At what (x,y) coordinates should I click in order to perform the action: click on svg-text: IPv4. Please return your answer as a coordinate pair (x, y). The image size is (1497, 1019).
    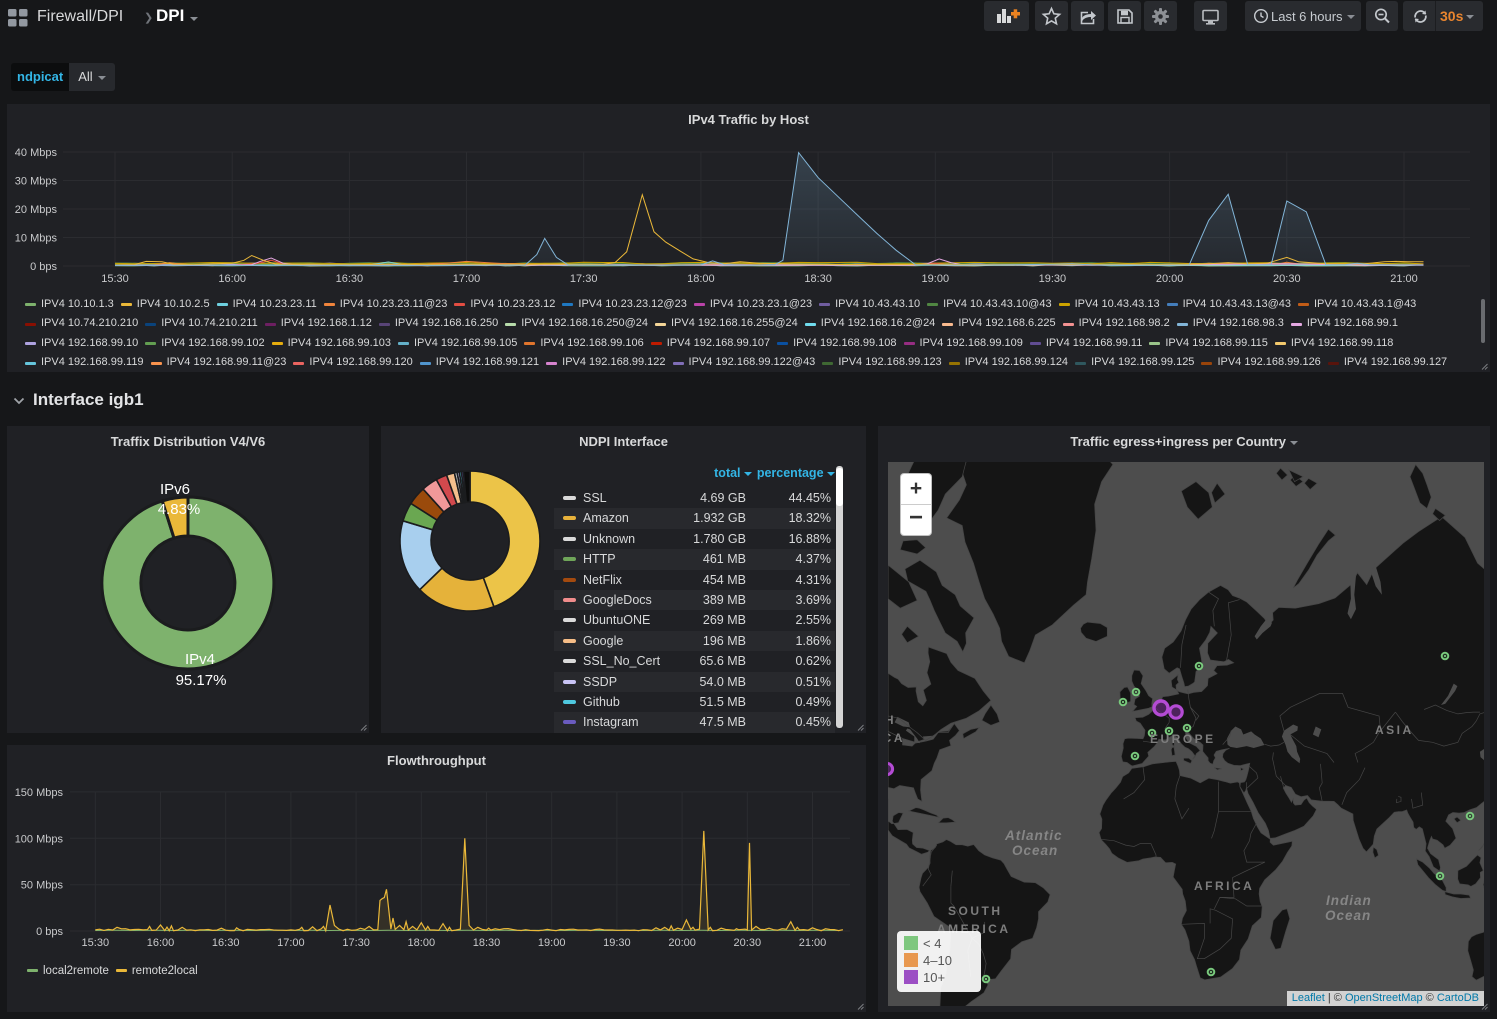
    Looking at the image, I should click on (200, 659).